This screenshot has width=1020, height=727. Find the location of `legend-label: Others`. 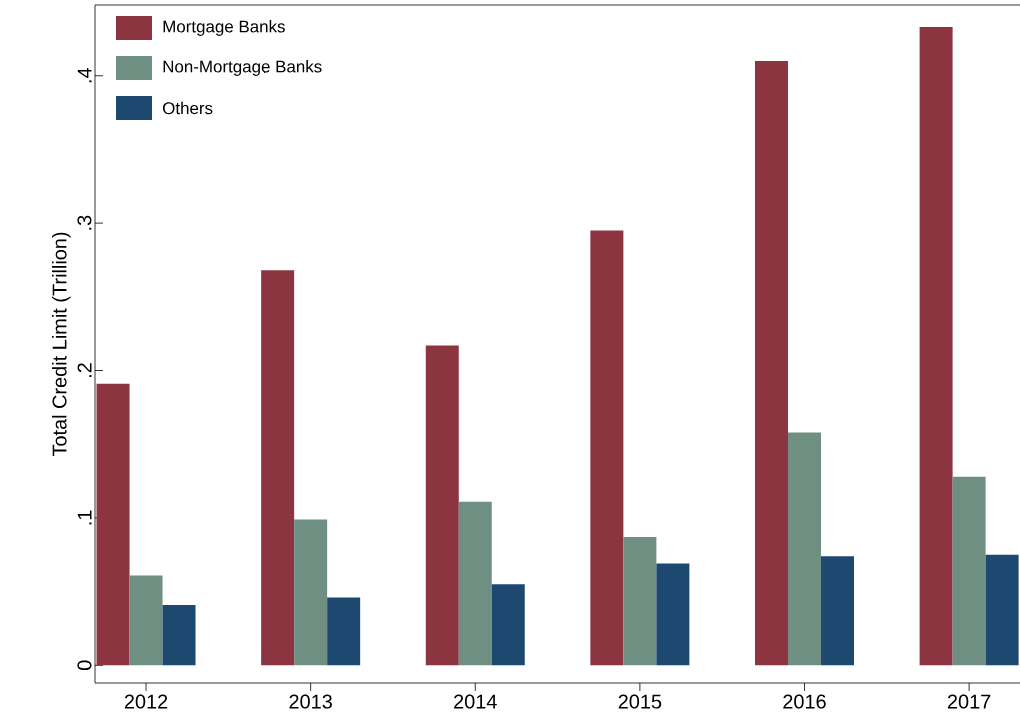

legend-label: Others is located at coordinates (188, 108).